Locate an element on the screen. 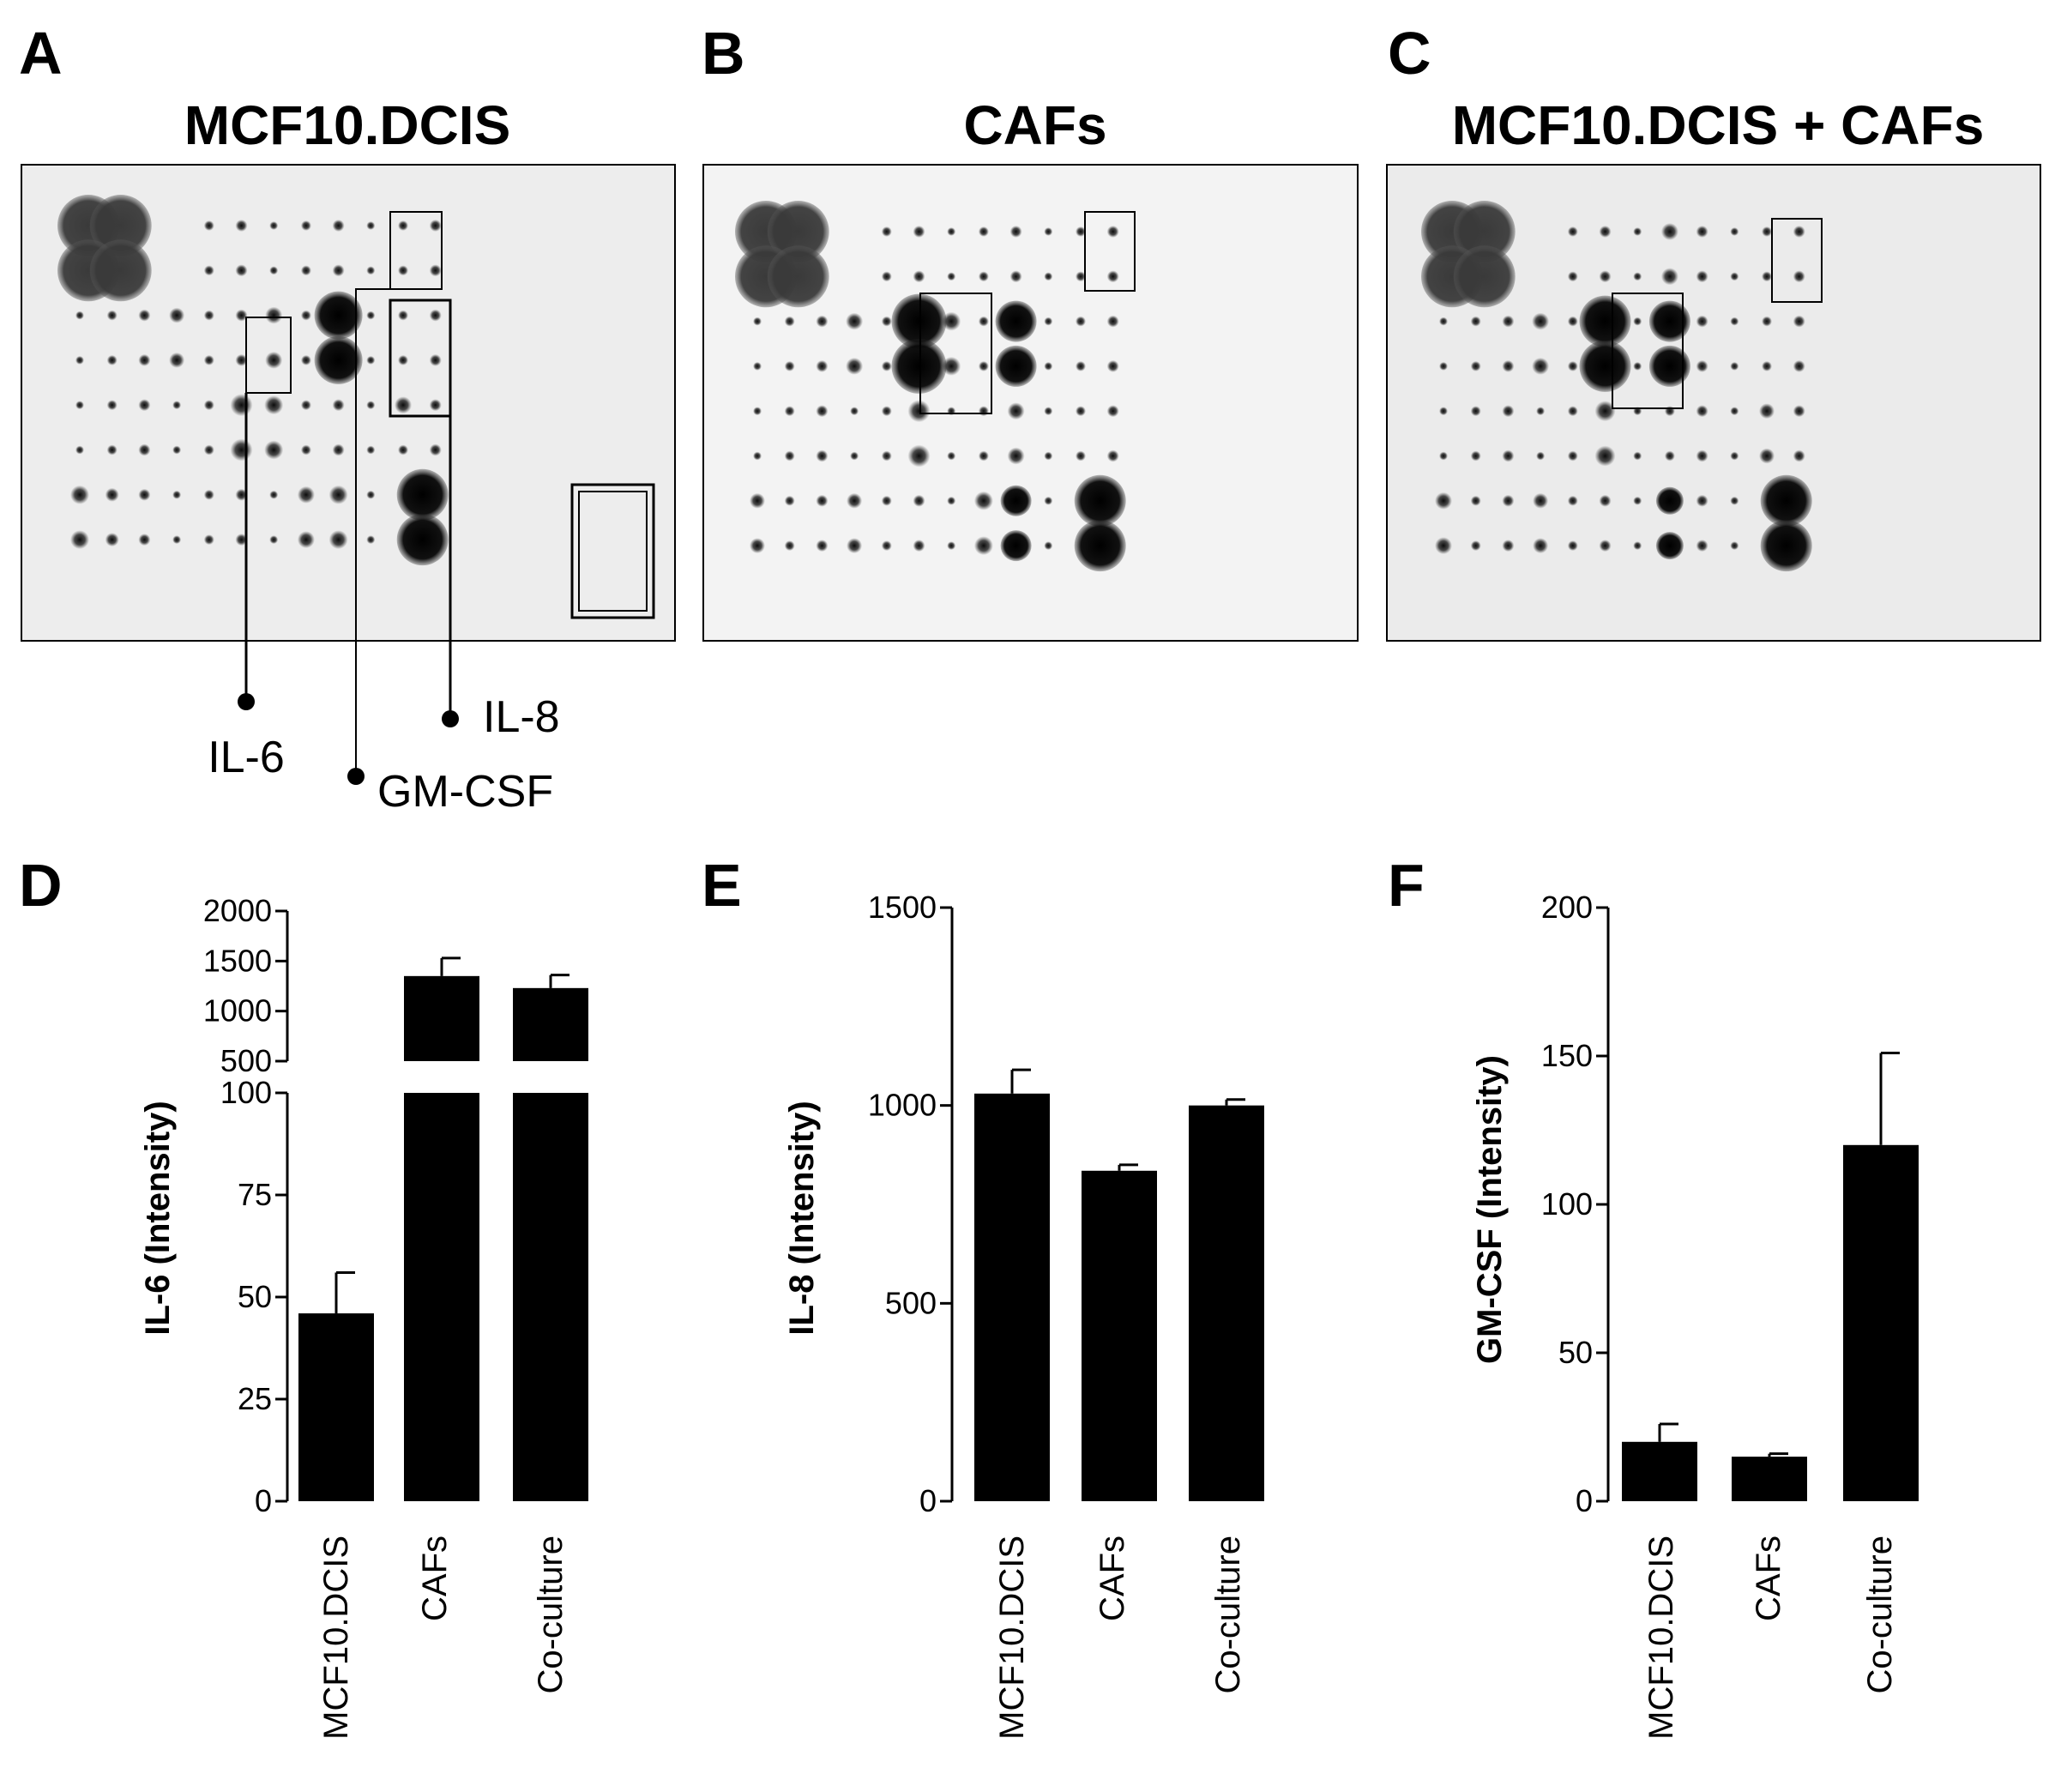  chart-d-bar-2-upper is located at coordinates (550, 1024).